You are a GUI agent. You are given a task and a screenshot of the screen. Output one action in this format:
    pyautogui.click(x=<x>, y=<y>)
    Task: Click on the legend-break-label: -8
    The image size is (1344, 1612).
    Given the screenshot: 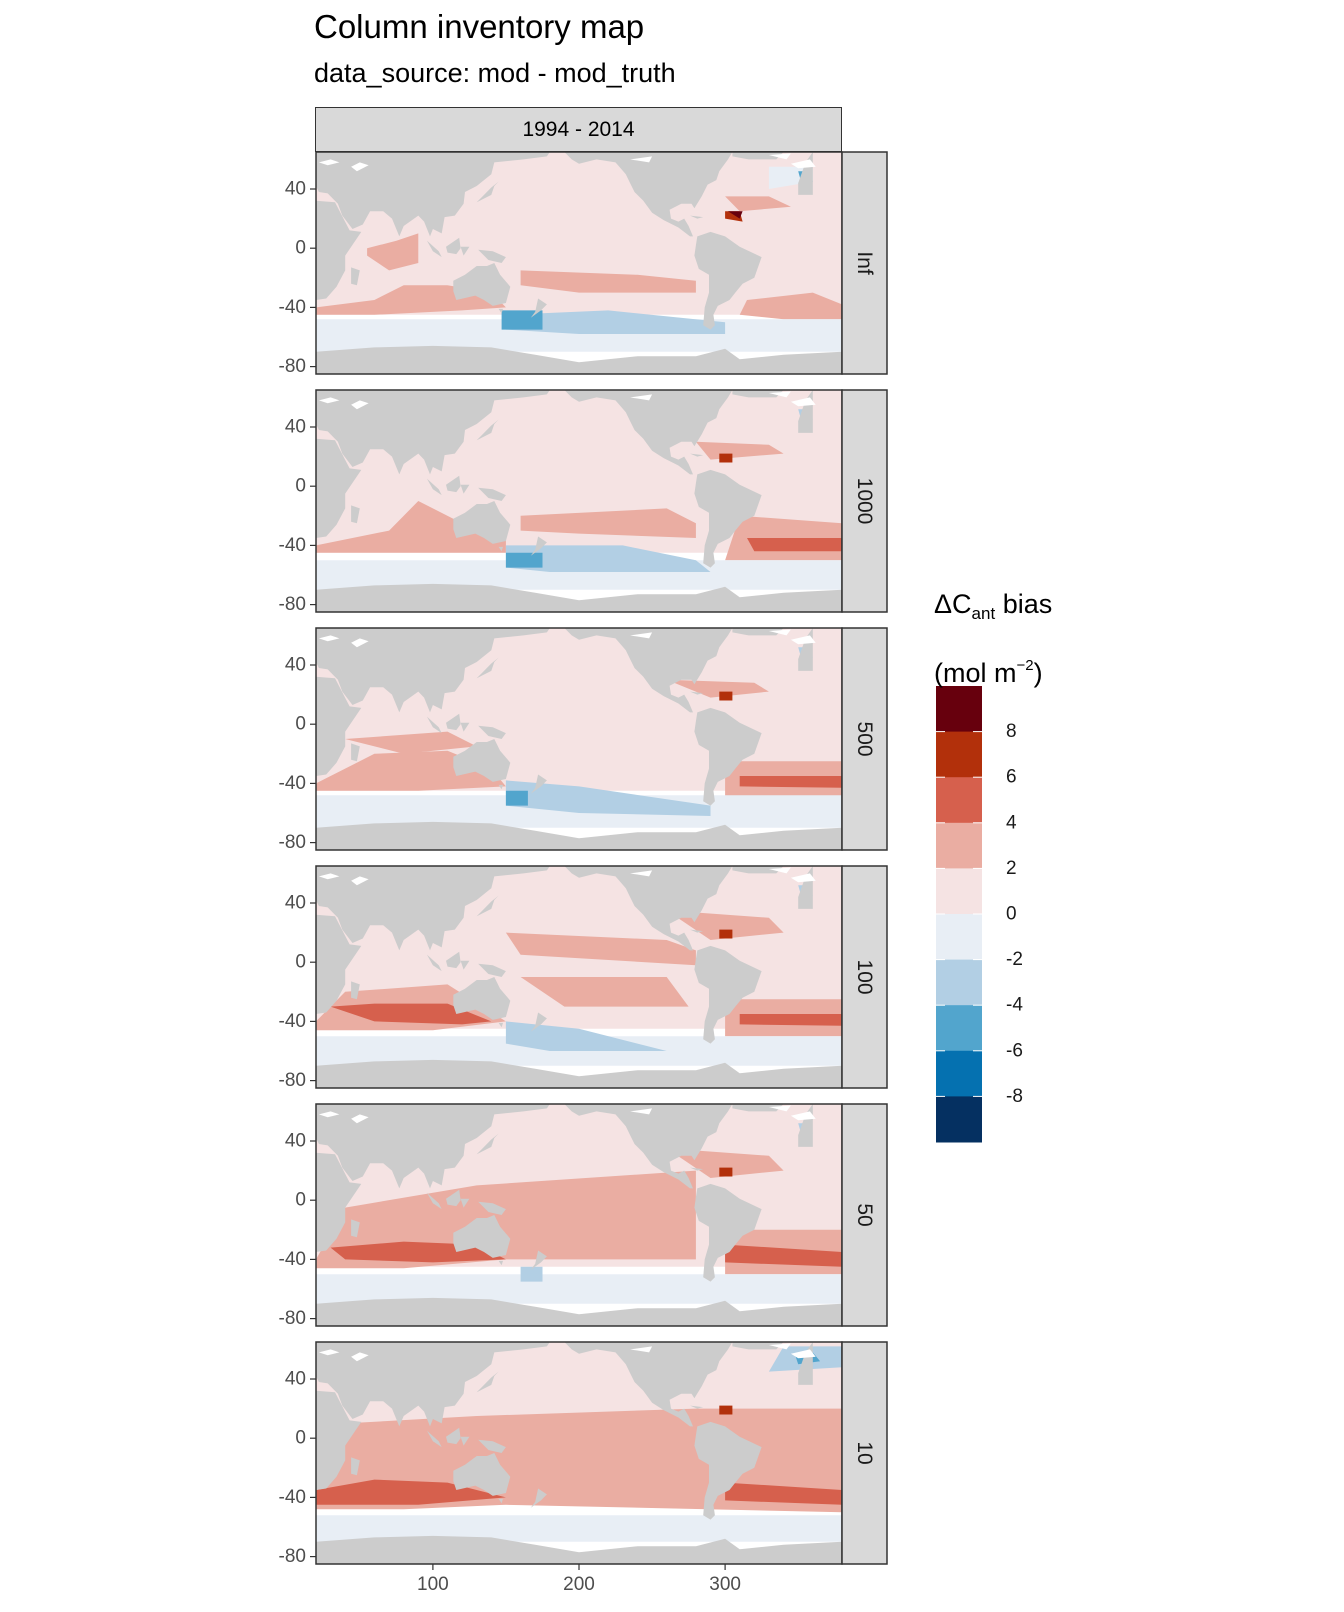 What is the action you would take?
    pyautogui.click(x=1014, y=1096)
    